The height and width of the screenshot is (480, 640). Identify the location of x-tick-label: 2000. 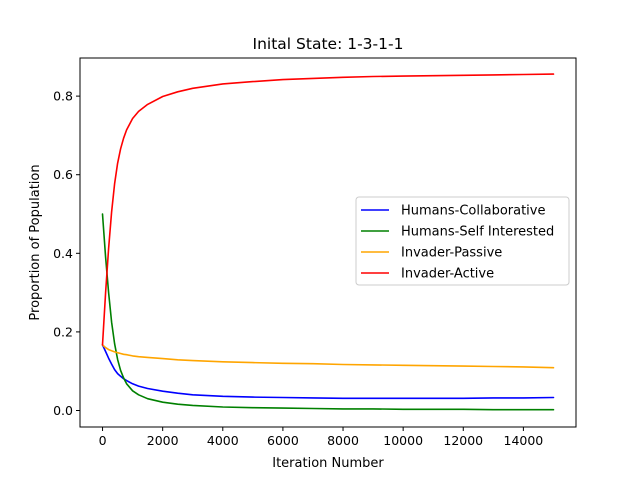
(163, 440).